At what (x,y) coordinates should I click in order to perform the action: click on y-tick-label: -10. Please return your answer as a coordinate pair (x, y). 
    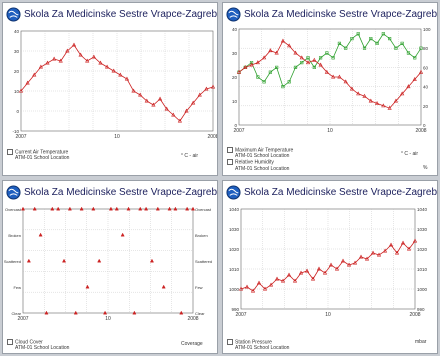
    Looking at the image, I should click on (15, 131).